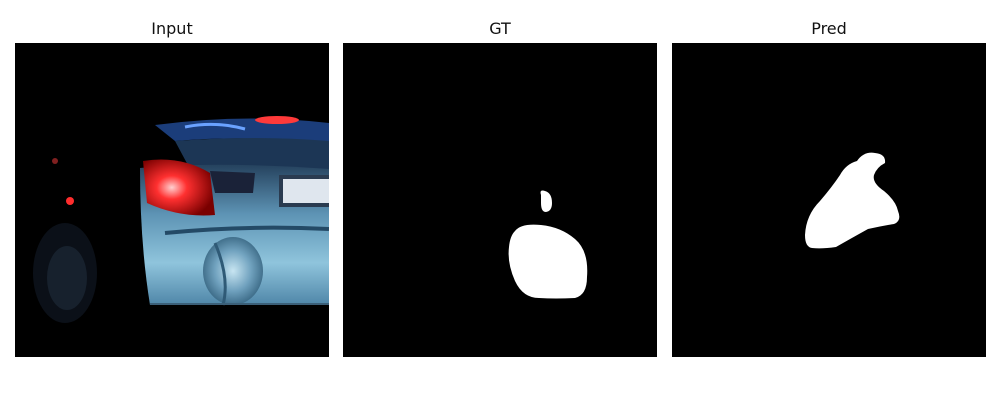 This screenshot has width=1000, height=400. Describe the element at coordinates (172, 28) in the screenshot. I see `input-title: Input` at that location.